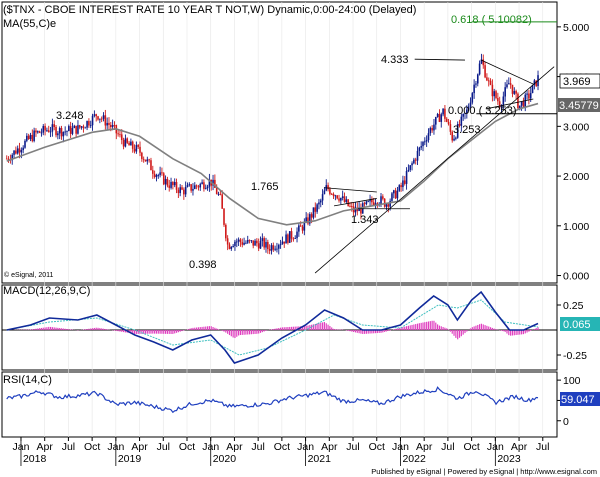  Describe the element at coordinates (576, 28) in the screenshot. I see `price-ytick-label: 5.000` at that location.